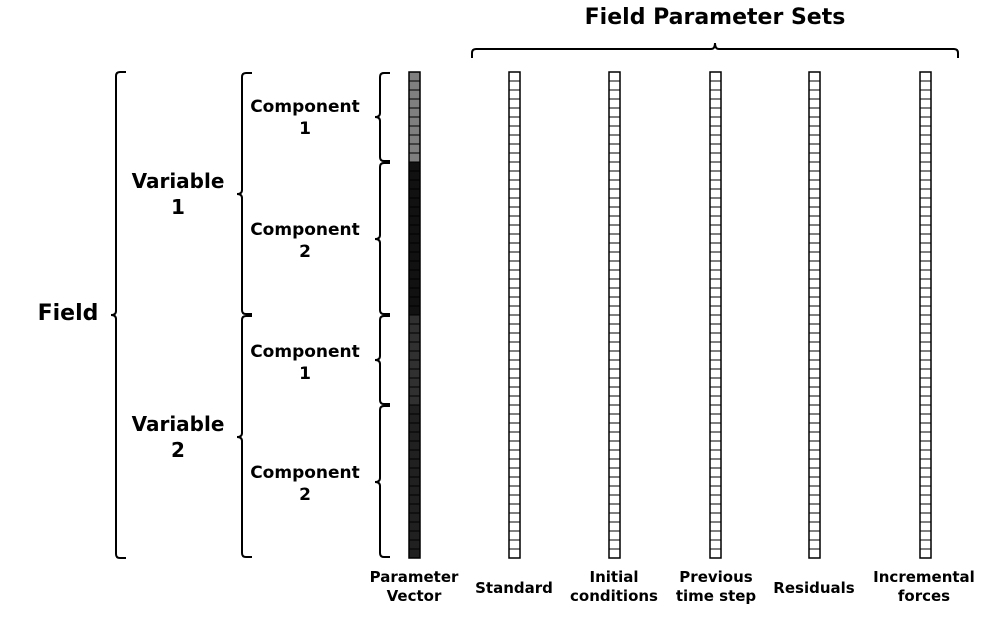 This screenshot has height=625, width=1003. I want to click on variable-1-component-2-brace, so click(382, 238).